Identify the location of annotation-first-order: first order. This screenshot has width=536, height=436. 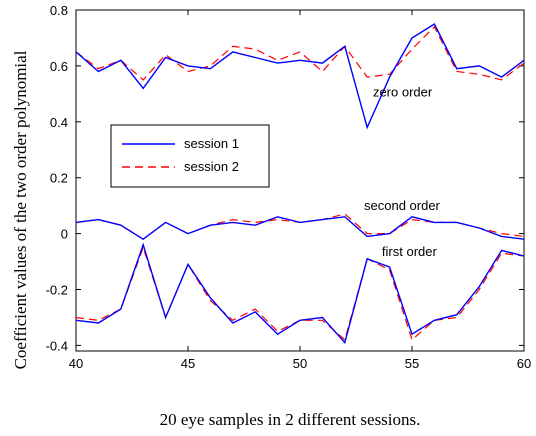
(410, 251).